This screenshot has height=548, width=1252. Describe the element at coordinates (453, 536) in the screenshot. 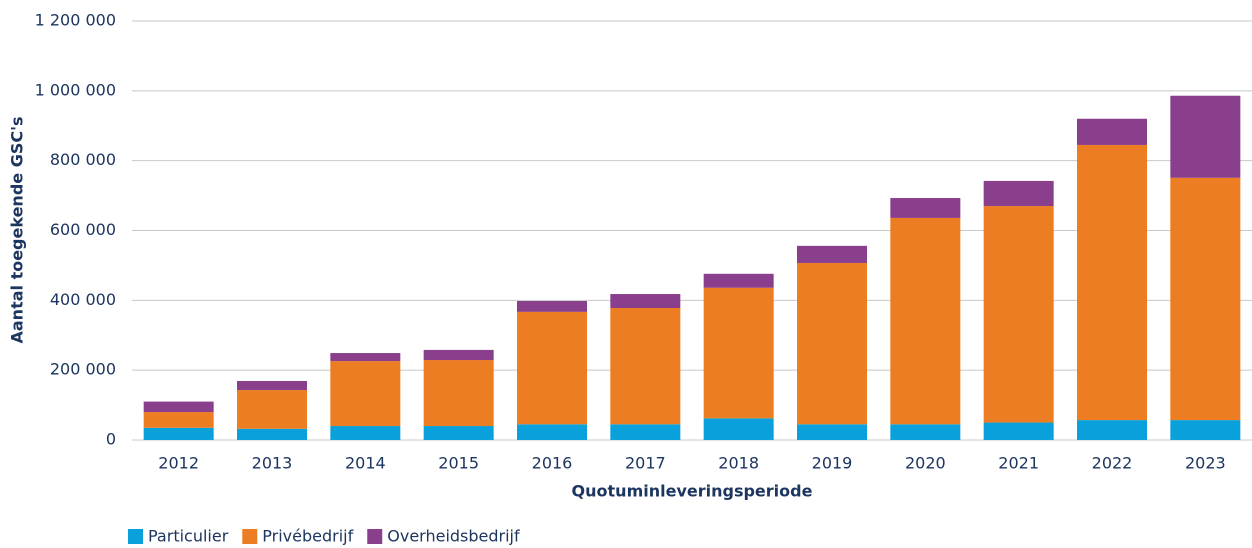

I see `legend-label: Overheidsbedrijf` at that location.